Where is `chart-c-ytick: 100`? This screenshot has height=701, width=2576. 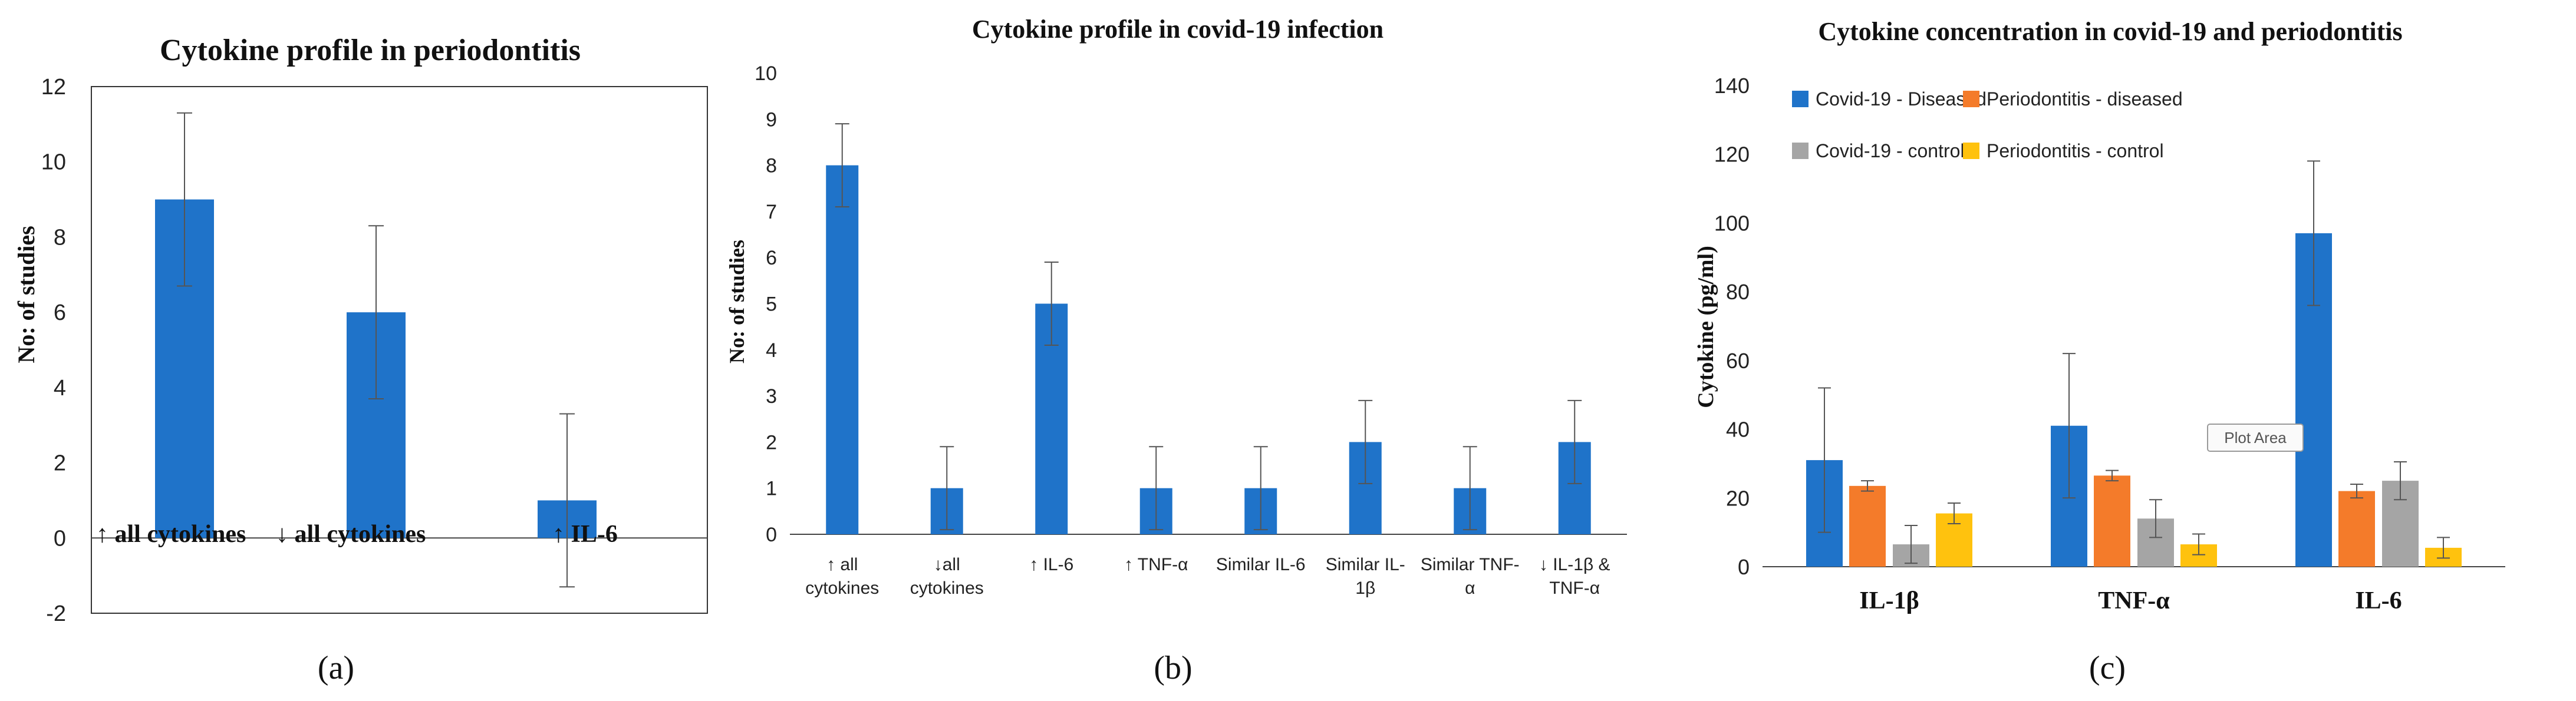
chart-c-ytick: 100 is located at coordinates (1732, 223).